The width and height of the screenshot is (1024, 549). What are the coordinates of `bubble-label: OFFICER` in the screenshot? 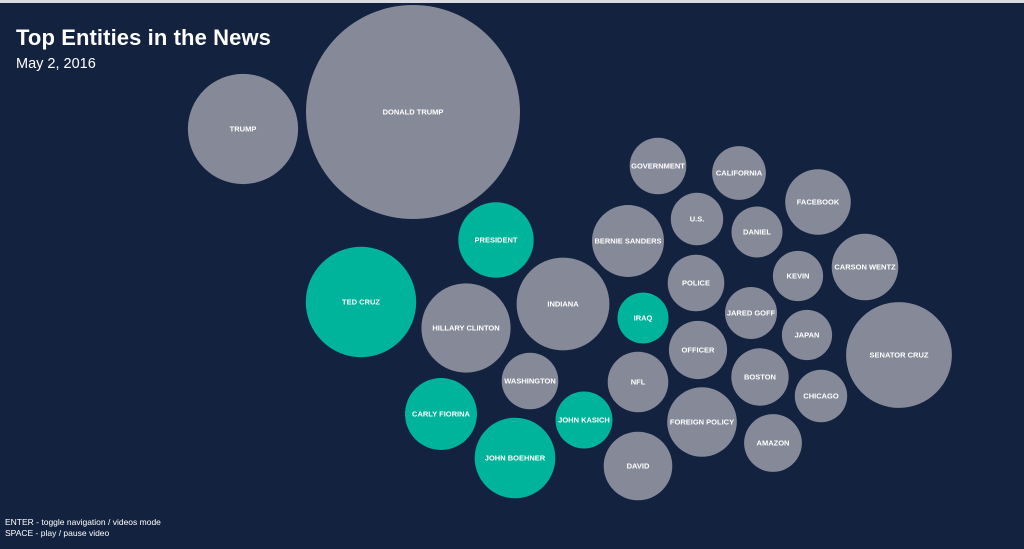 It's located at (698, 350).